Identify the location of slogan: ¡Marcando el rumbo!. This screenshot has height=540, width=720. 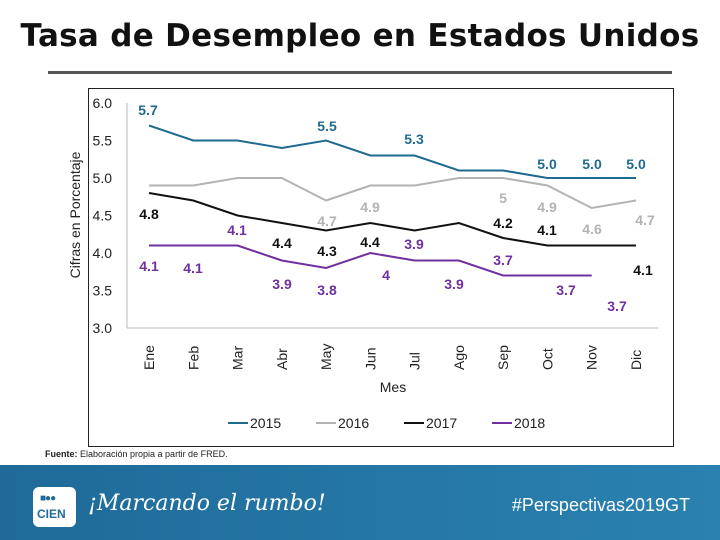
(207, 503).